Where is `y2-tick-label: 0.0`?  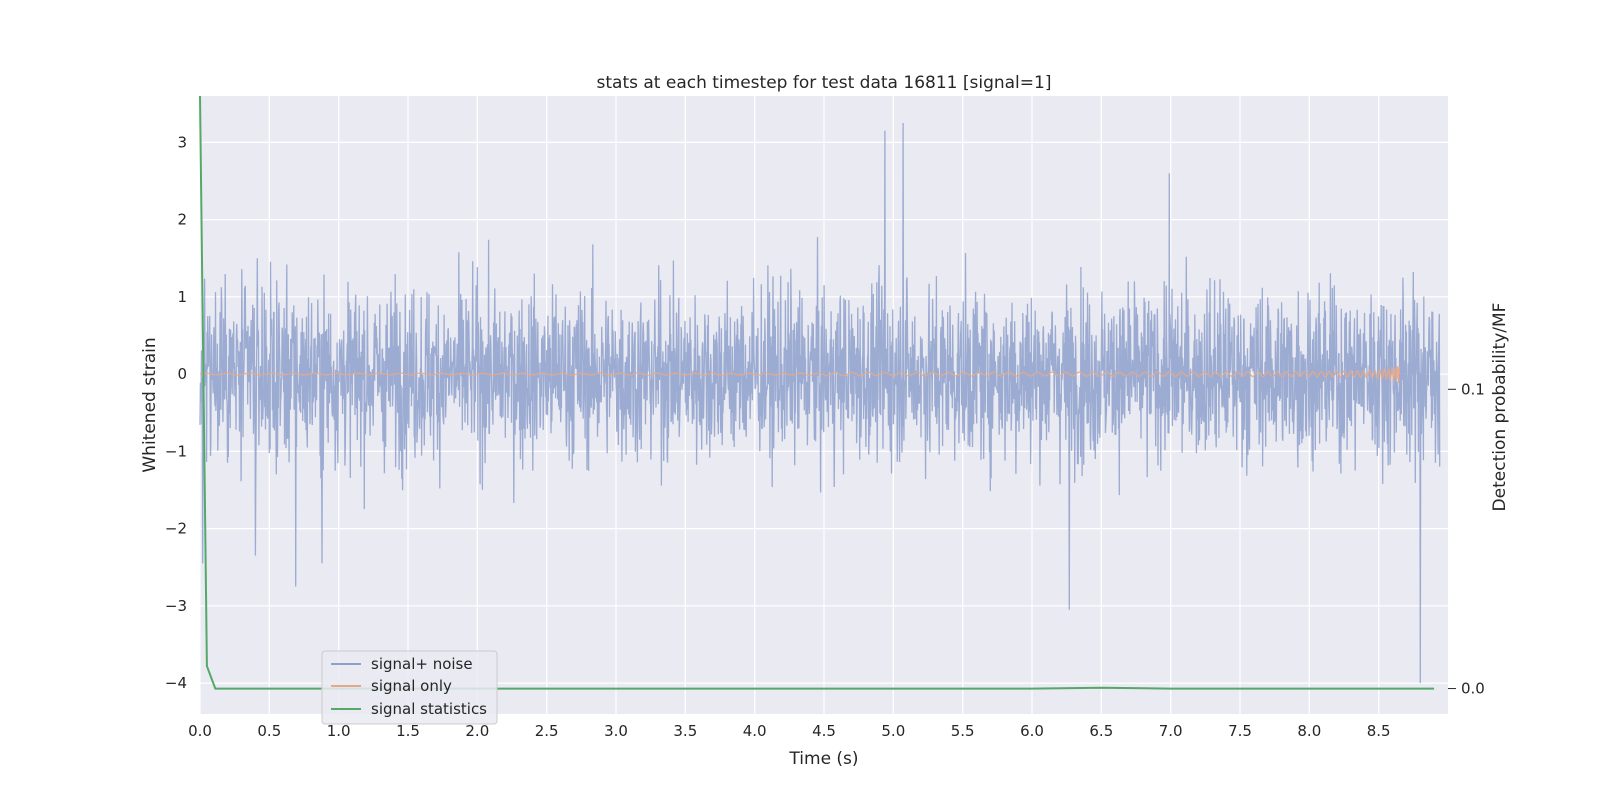
y2-tick-label: 0.0 is located at coordinates (1473, 689).